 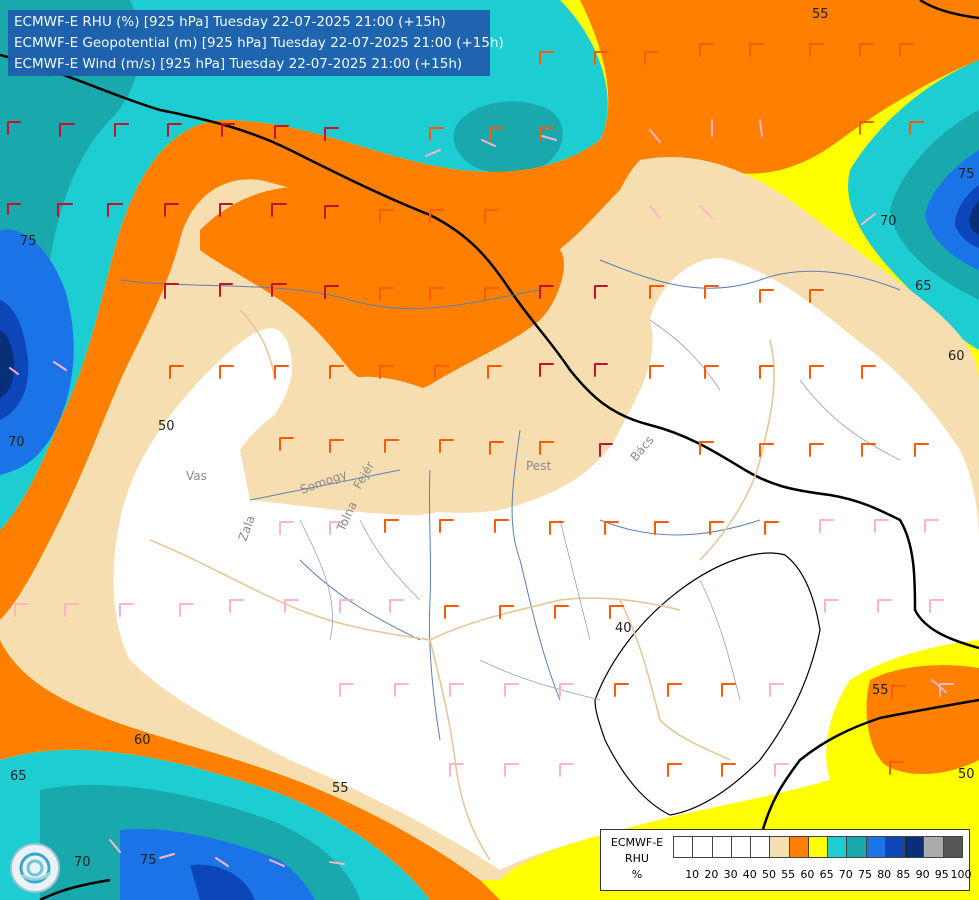 What do you see at coordinates (730, 874) in the screenshot?
I see `legend-tick-label: 30` at bounding box center [730, 874].